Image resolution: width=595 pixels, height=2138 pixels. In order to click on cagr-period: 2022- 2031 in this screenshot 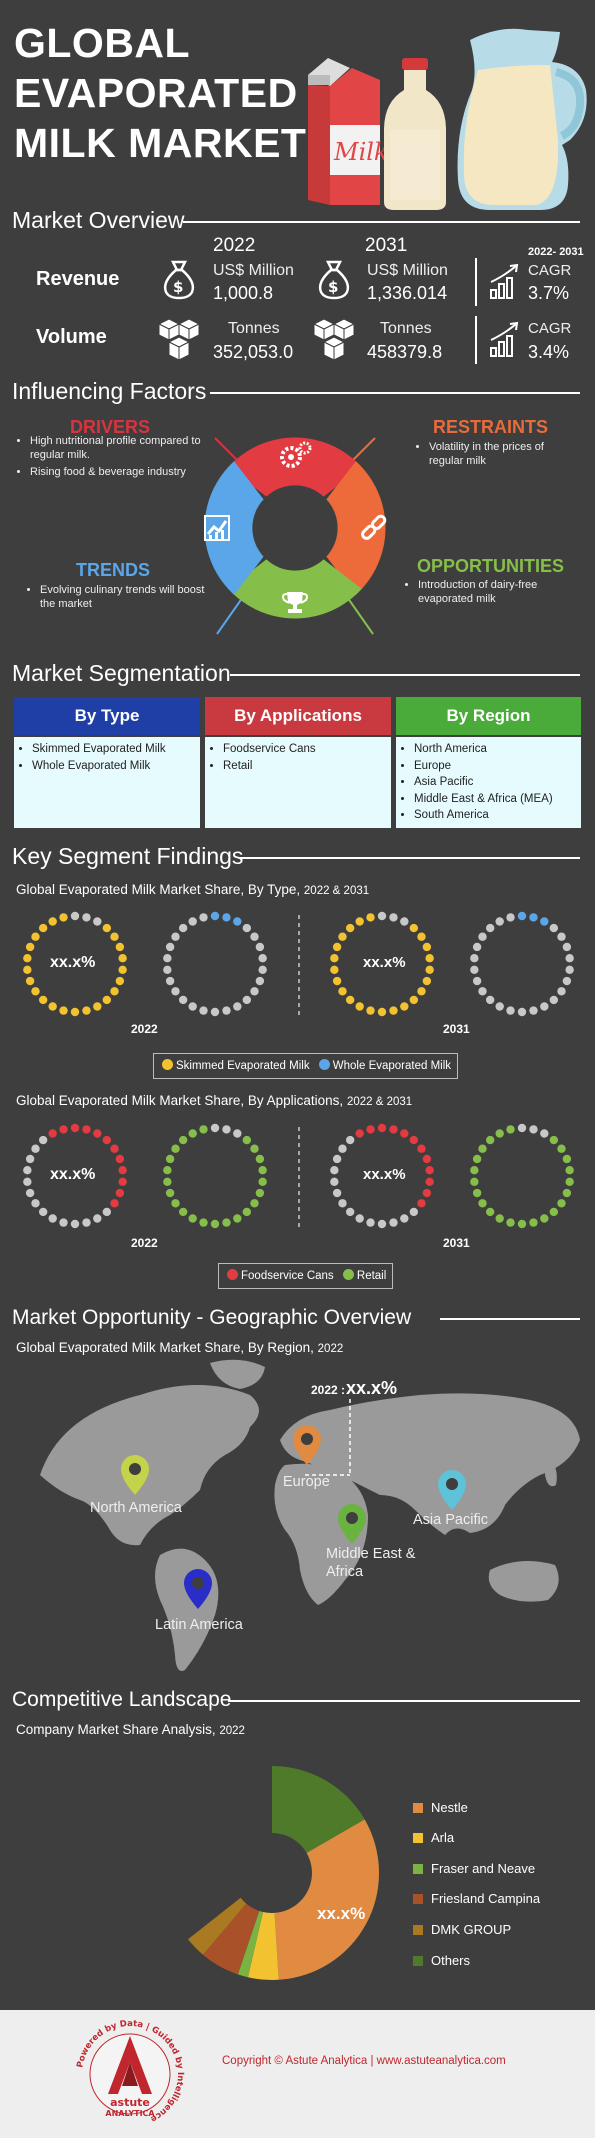, I will do `click(556, 252)`.